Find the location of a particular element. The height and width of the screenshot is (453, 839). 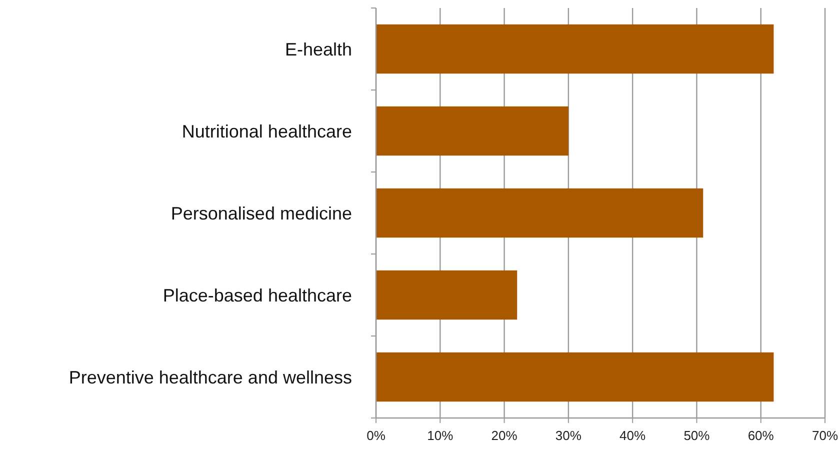

x-tick-label: 20% is located at coordinates (504, 435).